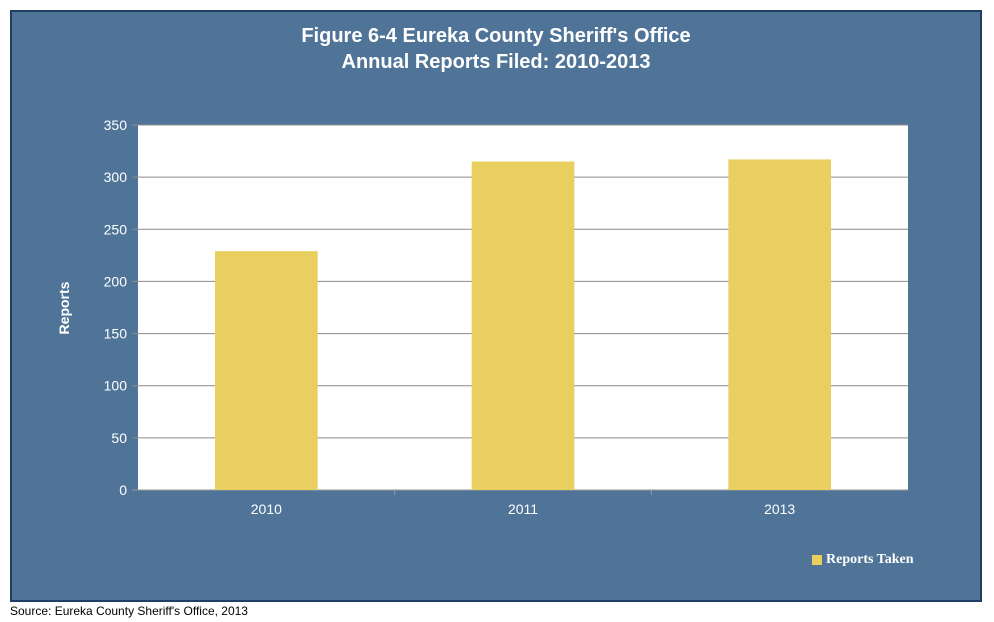  What do you see at coordinates (266, 509) in the screenshot?
I see `x-tick-label: 2010` at bounding box center [266, 509].